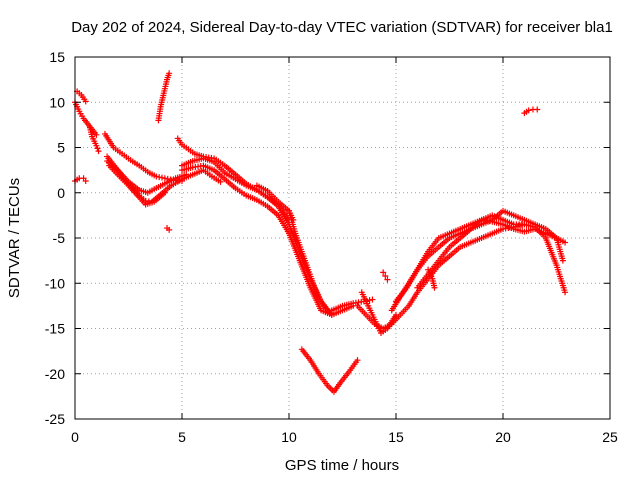  I want to click on y-tick-label: 5, so click(61, 148).